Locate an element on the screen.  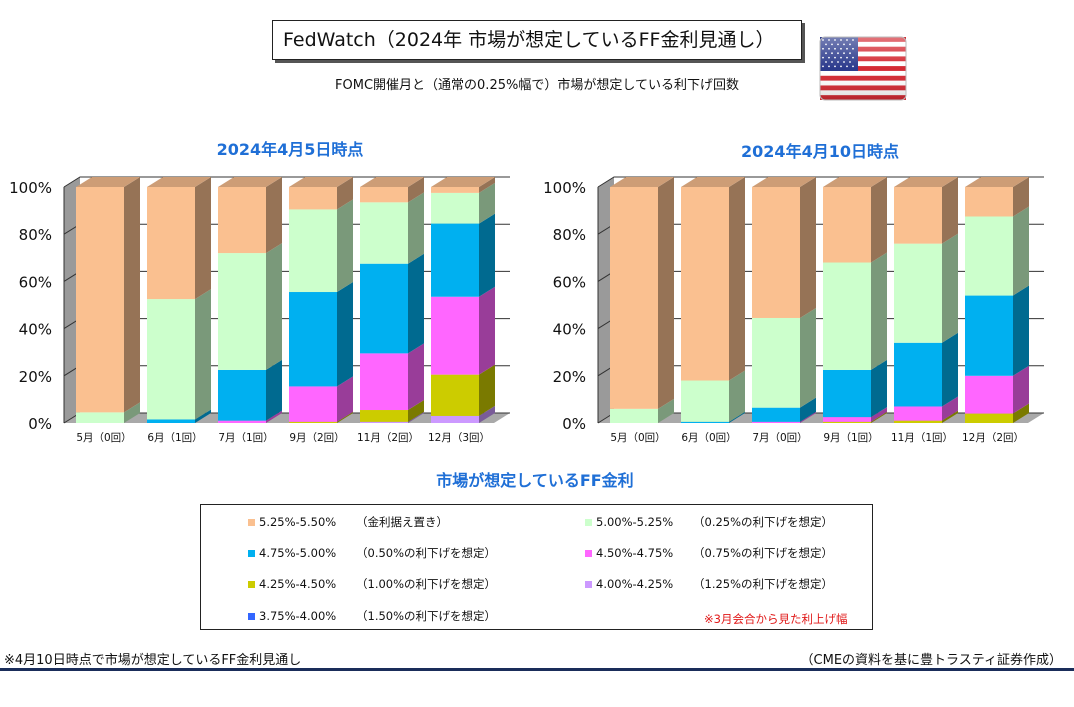
chart2-x-tick-label: 11月（1回） is located at coordinates (922, 438).